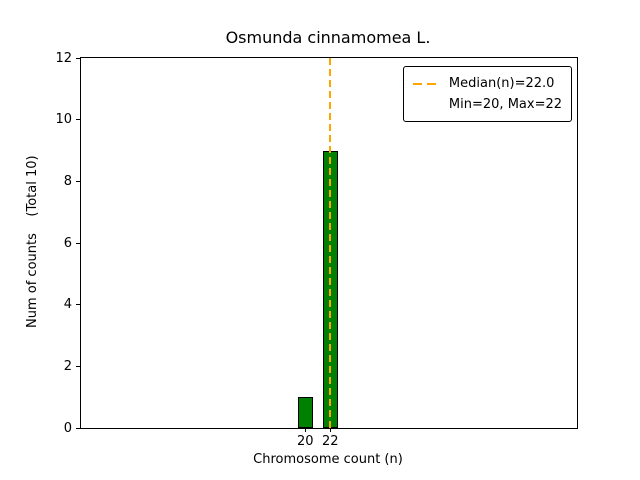  What do you see at coordinates (505, 104) in the screenshot?
I see `legend-label-minmax: Min=20, Max=22` at bounding box center [505, 104].